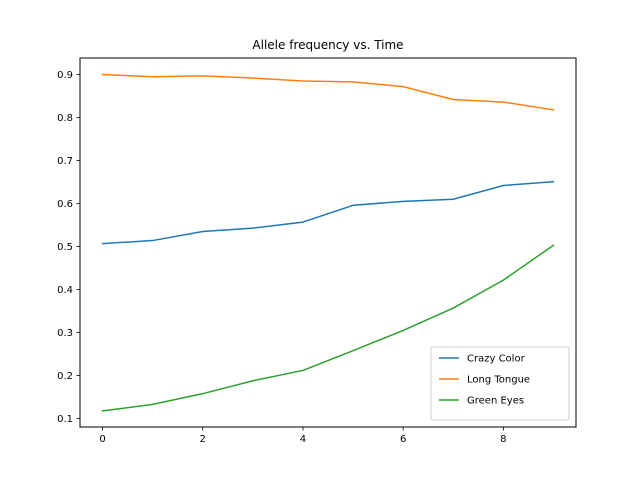 The height and width of the screenshot is (480, 640). I want to click on y-tick-label: 0.2, so click(65, 376).